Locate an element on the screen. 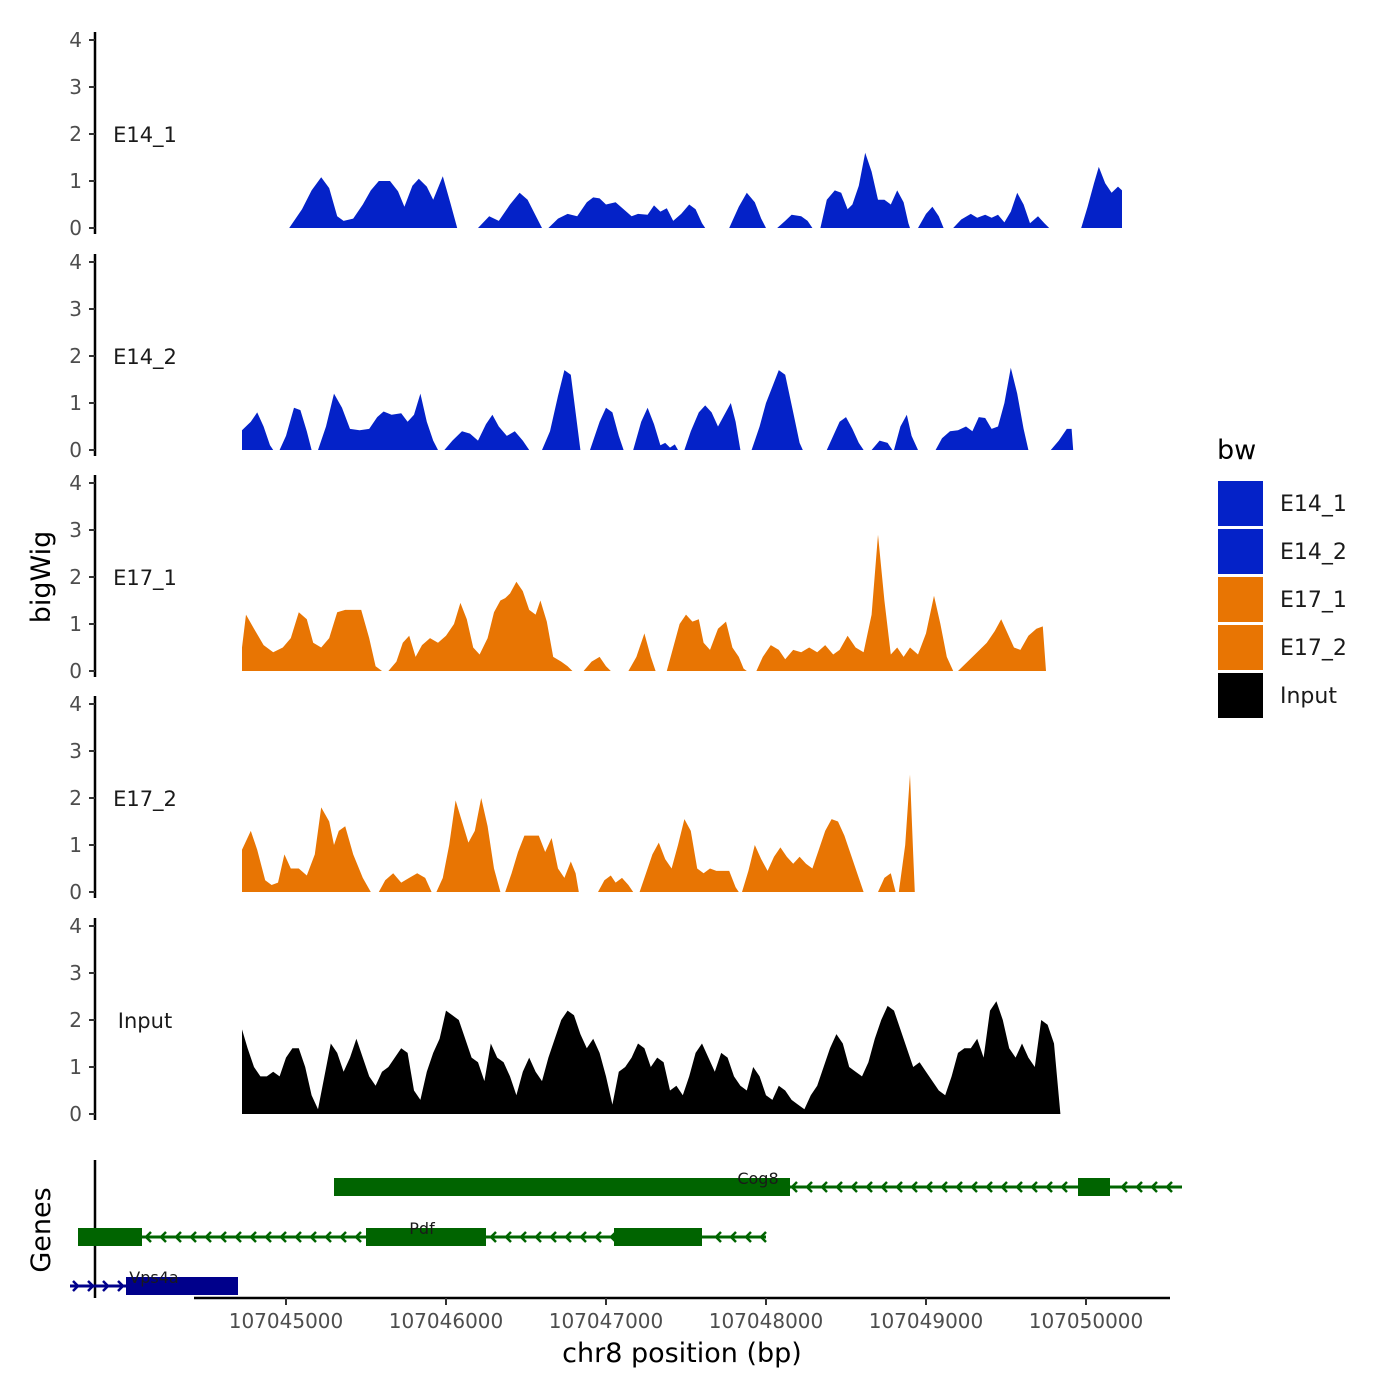 Image resolution: width=1400 pixels, height=1400 pixels. gene-track: Cog8 Pdf Vps4a is located at coordinates (626, 1229).